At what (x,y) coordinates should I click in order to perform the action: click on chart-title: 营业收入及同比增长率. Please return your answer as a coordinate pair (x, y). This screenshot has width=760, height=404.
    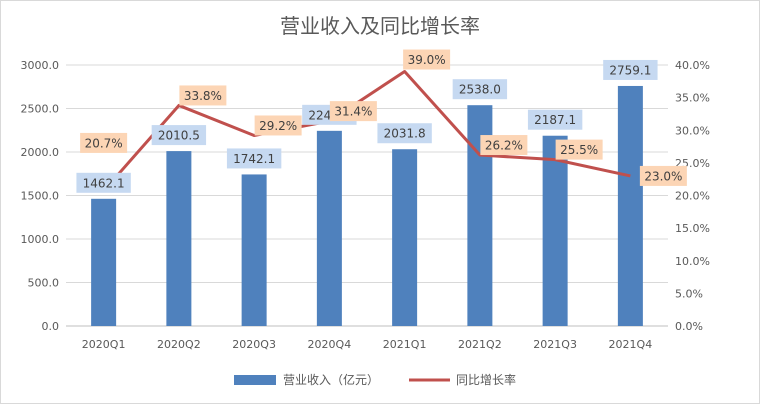
    Looking at the image, I should click on (380, 26).